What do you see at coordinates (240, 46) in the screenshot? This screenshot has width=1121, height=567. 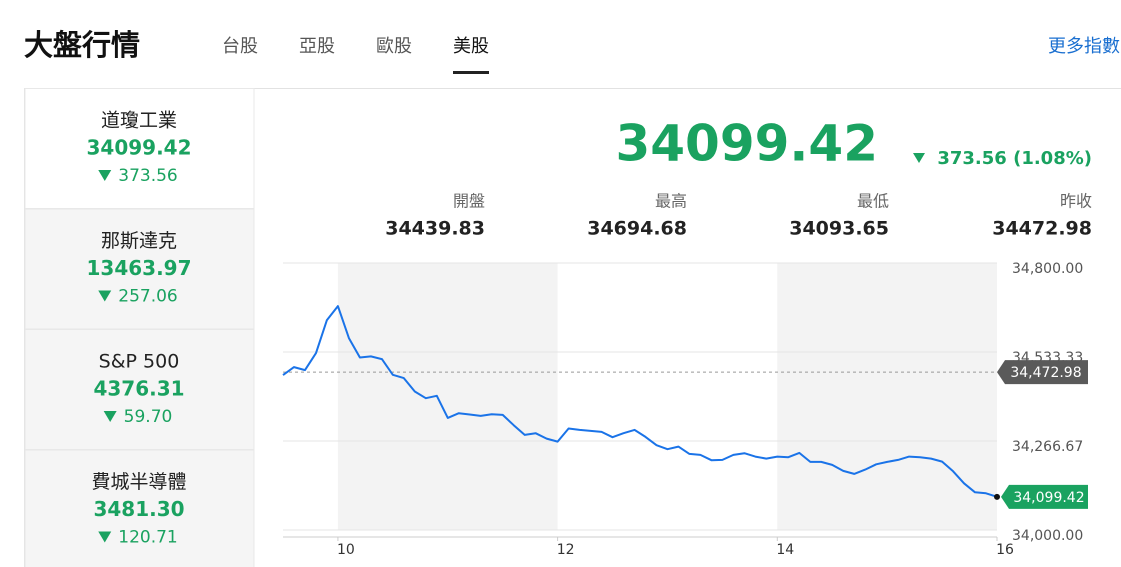 I see `tab: 台股` at bounding box center [240, 46].